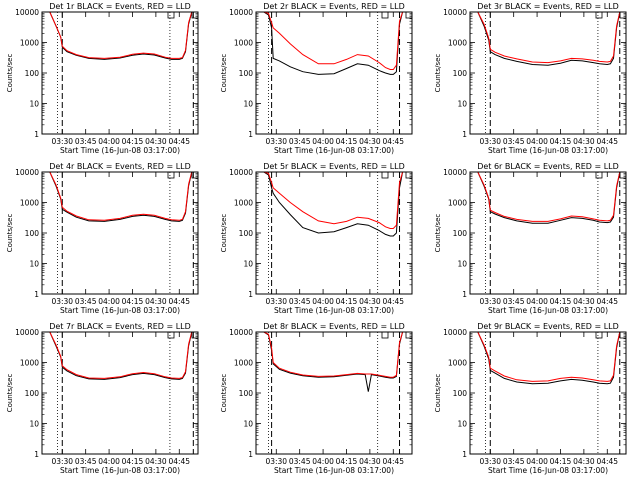 The height and width of the screenshot is (484, 640). I want to click on panel-title: Det 1r BLACK = Events, RED = LLD, so click(120, 6).